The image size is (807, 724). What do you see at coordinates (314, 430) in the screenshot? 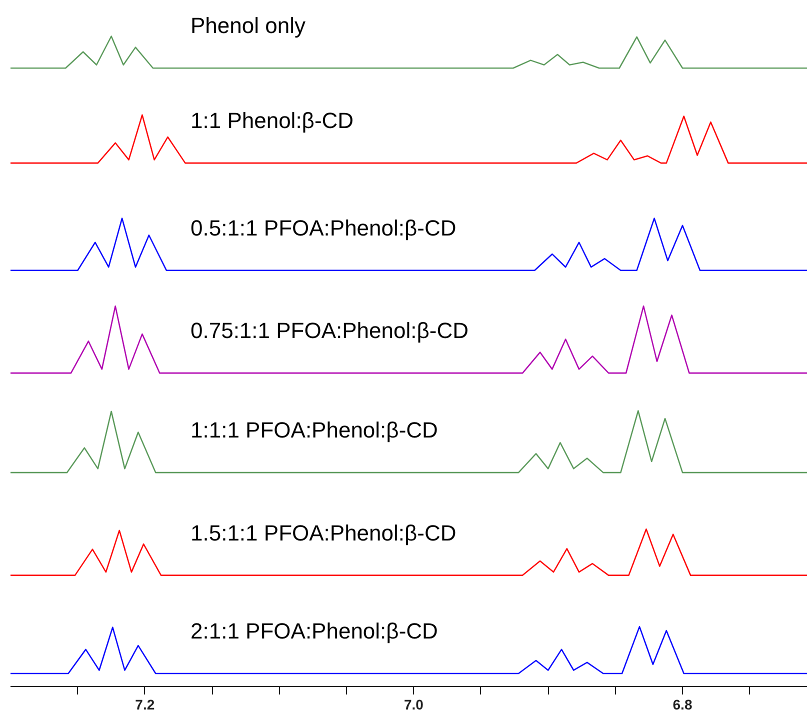
I see `series-label: 1:1:1 PFOA:Phenol:β-CD` at bounding box center [314, 430].